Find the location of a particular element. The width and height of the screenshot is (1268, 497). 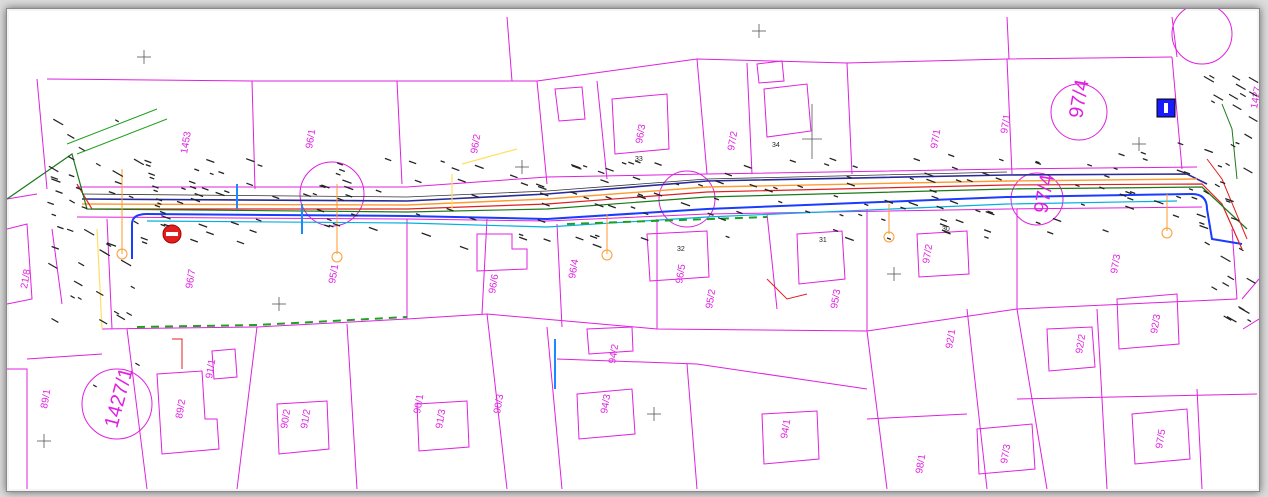

gas-line is located at coordinates (639, 192).